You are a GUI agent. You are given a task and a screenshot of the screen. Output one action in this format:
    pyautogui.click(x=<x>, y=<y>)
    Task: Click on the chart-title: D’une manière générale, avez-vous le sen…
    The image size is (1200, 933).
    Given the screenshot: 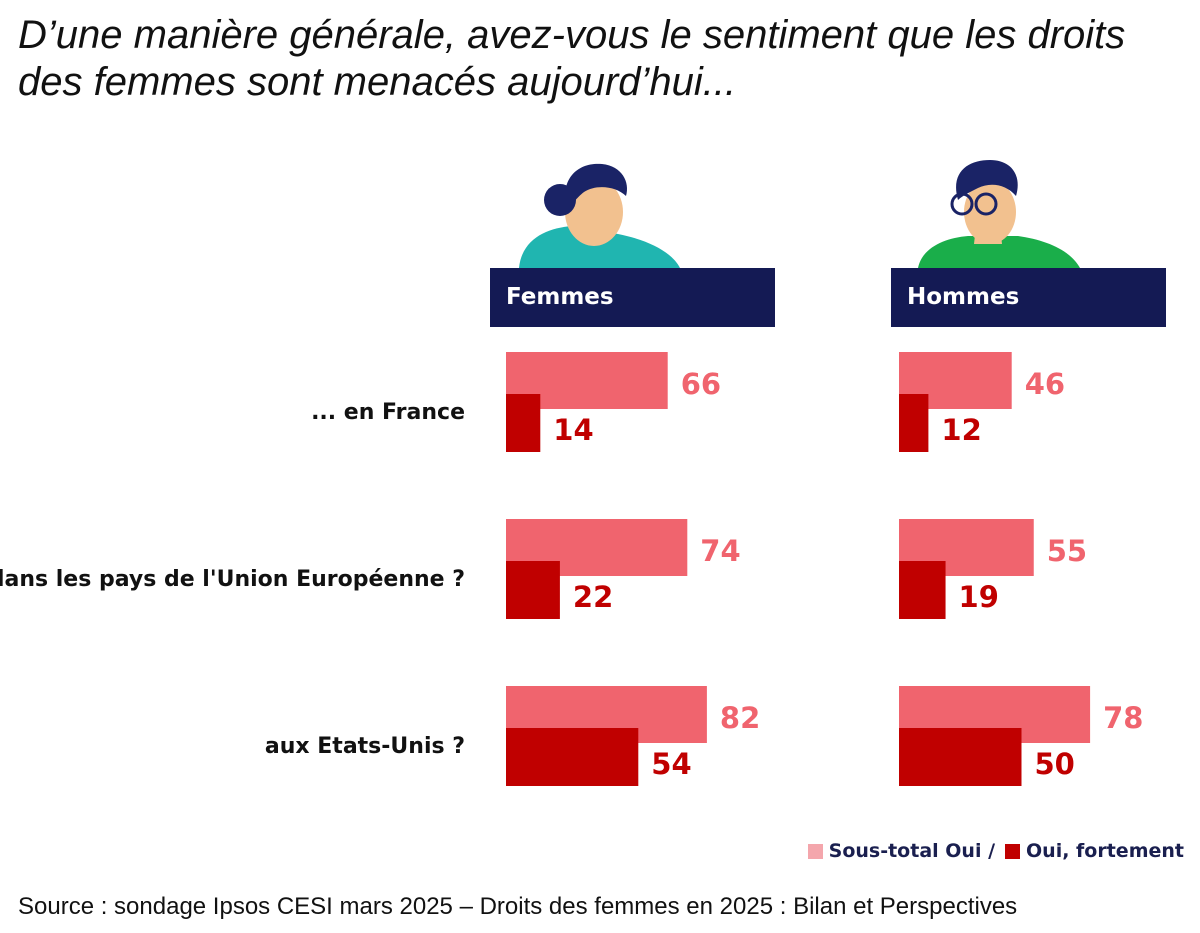 What is the action you would take?
    pyautogui.click(x=572, y=58)
    